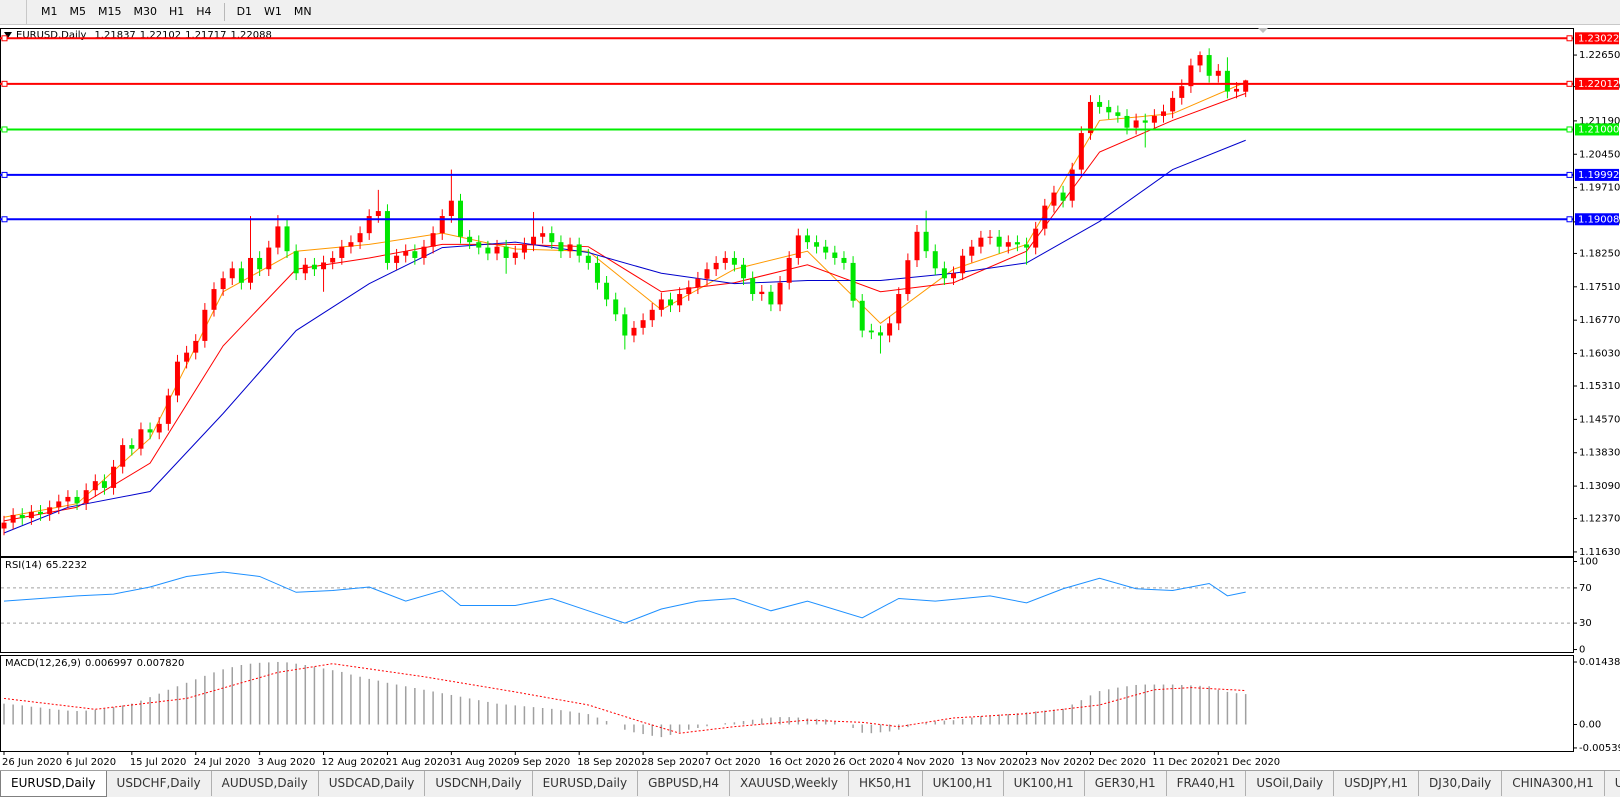 The height and width of the screenshot is (797, 1620). What do you see at coordinates (417, 762) in the screenshot?
I see `x-tick-label: 21 Aug 2020` at bounding box center [417, 762].